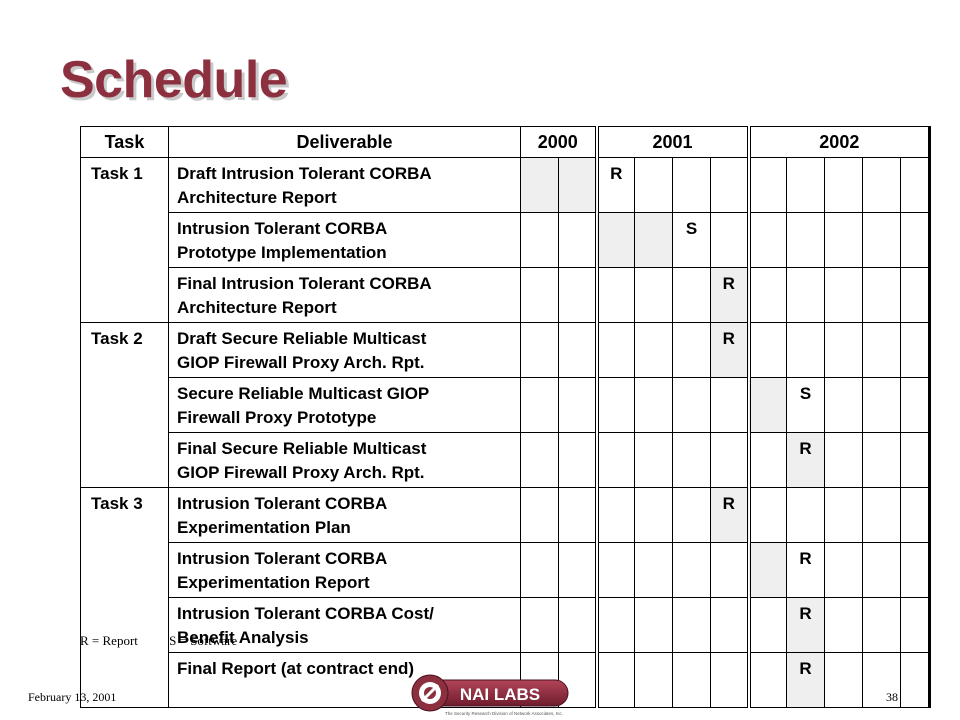 The width and height of the screenshot is (960, 720). What do you see at coordinates (506, 680) in the screenshot?
I see `table-row: Final Report (at contract end) R` at bounding box center [506, 680].